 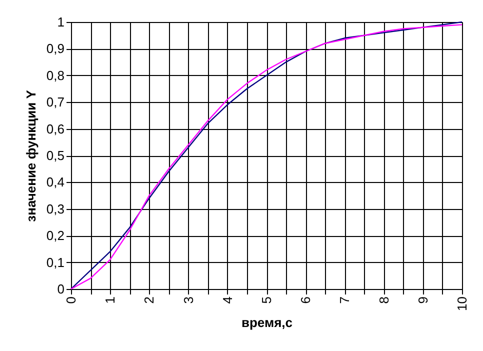 What do you see at coordinates (306, 300) in the screenshot?
I see `x-tick-label: 6` at bounding box center [306, 300].